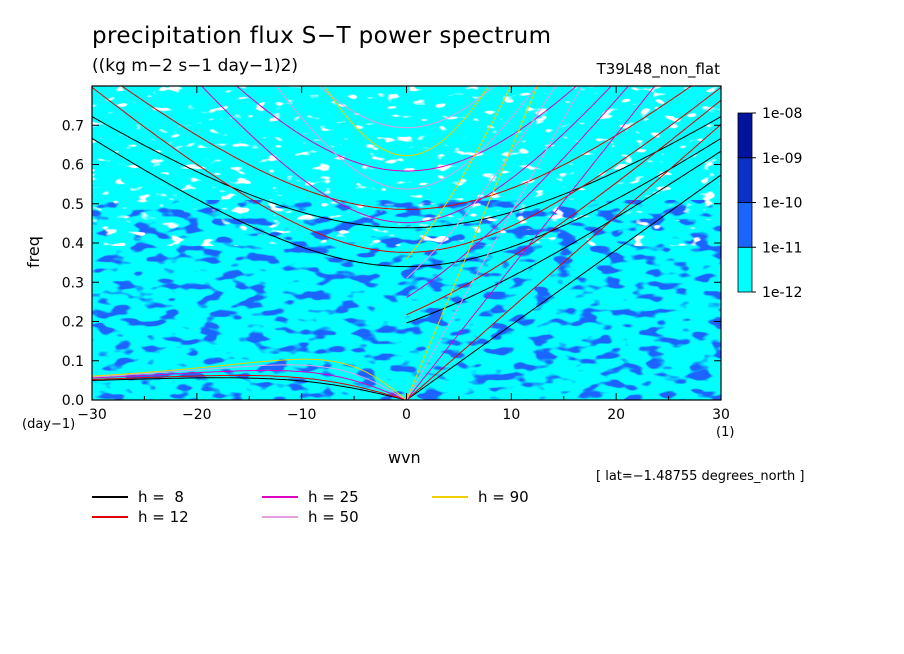 The image size is (904, 654). Describe the element at coordinates (782, 114) in the screenshot. I see `colorbar-tick-label: 1e-08` at that location.